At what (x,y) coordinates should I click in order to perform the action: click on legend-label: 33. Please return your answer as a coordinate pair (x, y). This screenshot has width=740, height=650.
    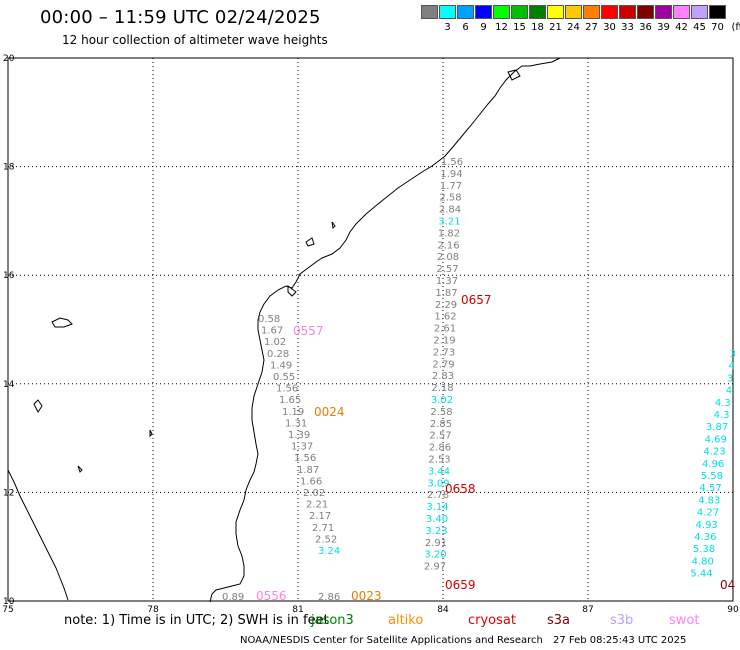
    Looking at the image, I should click on (627, 27).